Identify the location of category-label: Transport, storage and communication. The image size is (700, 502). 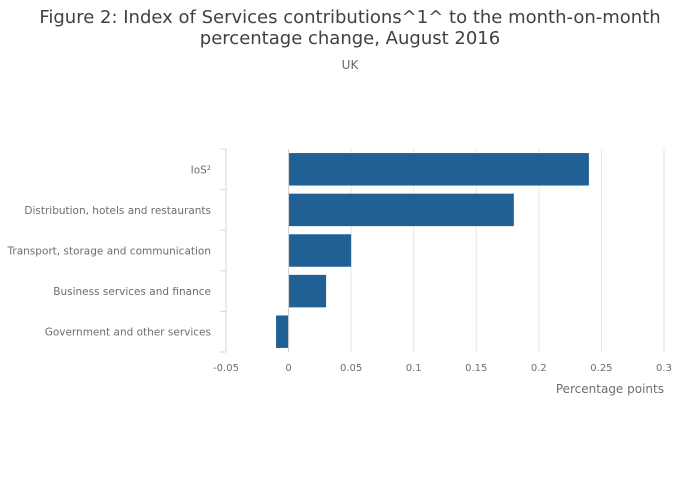
(109, 252).